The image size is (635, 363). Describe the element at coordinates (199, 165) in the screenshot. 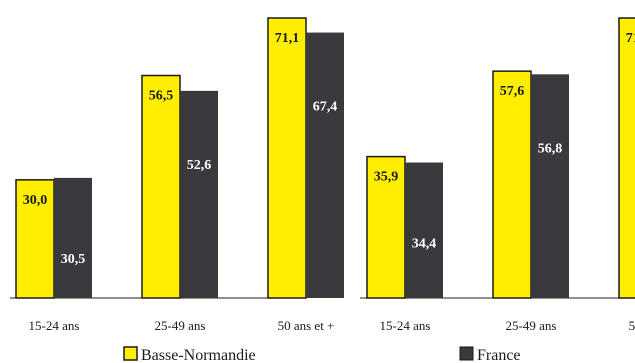

I see `data-label-france-25-49-ans: 52,6` at that location.